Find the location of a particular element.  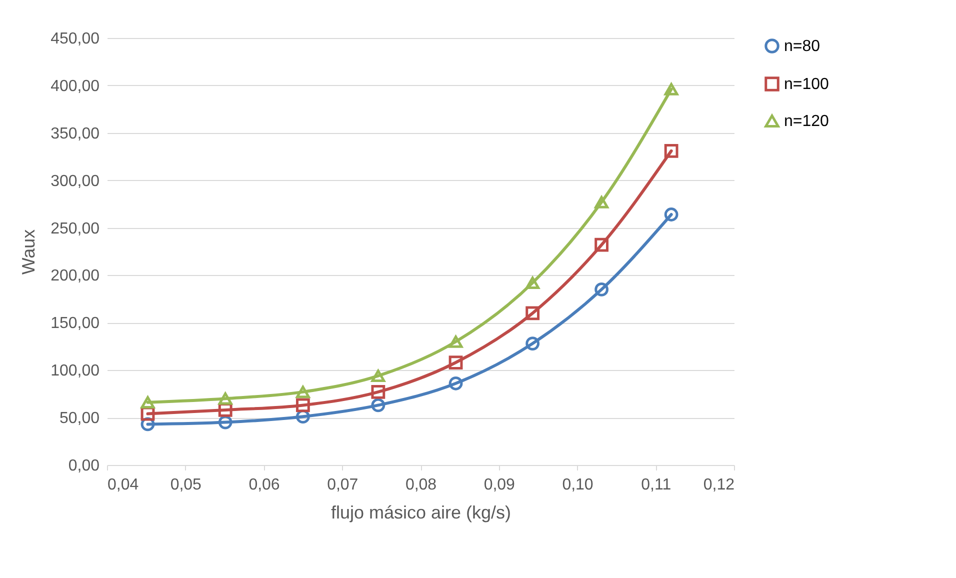

legend-label: n=120 is located at coordinates (807, 121).